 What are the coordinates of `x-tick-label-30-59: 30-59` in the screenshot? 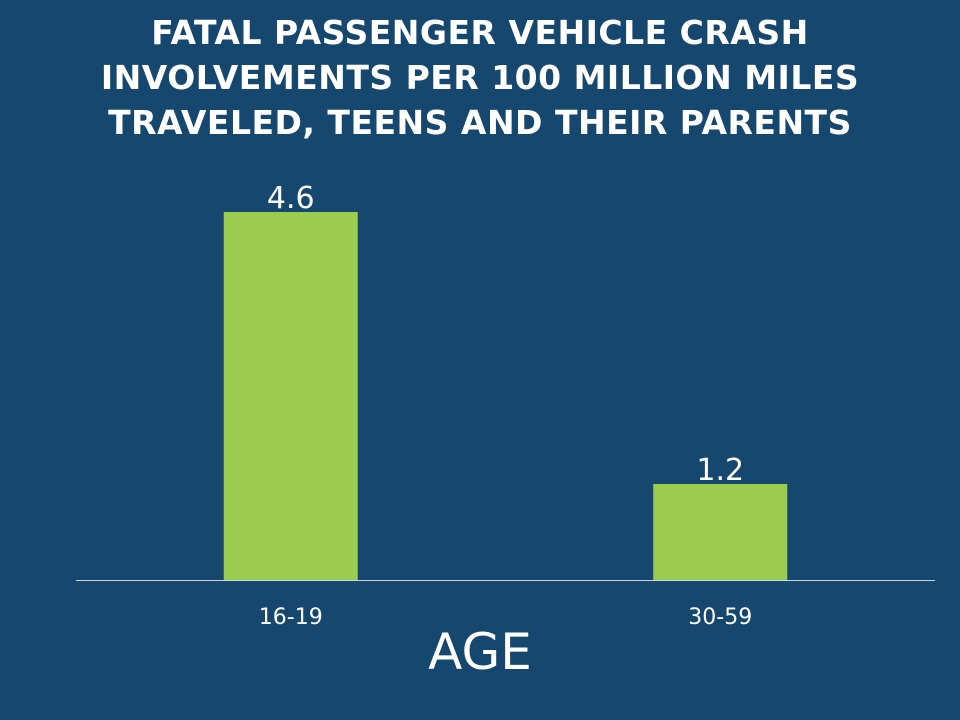 It's located at (720, 617).